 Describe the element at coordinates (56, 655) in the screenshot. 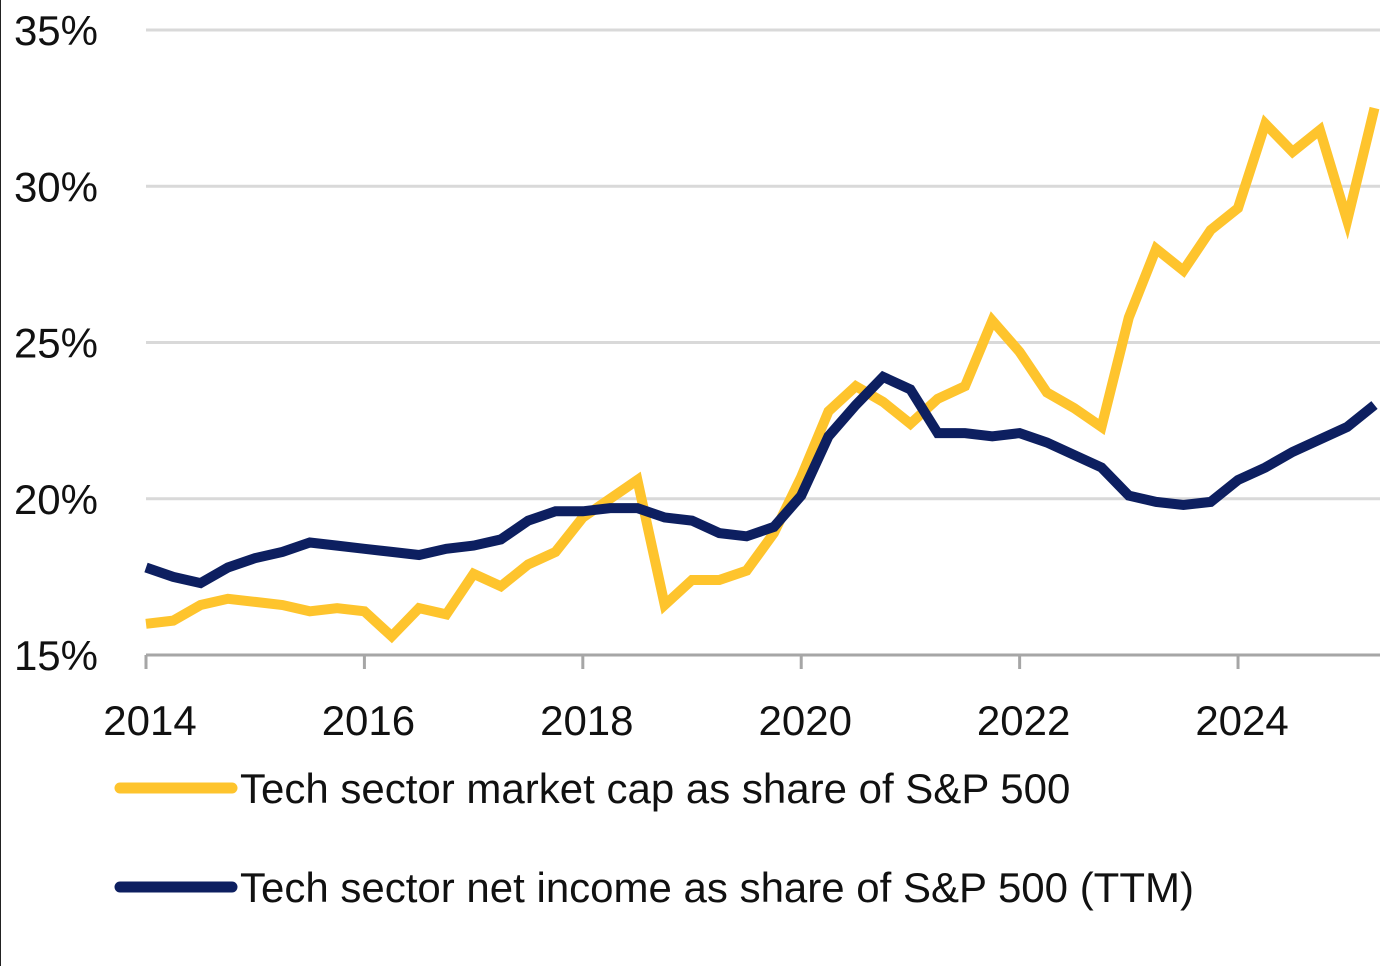

I see `y-tick-label: 15%` at that location.